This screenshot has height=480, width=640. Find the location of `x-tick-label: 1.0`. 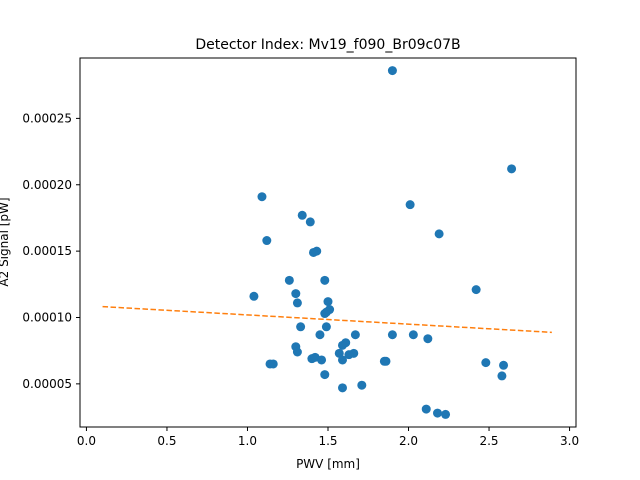

x-tick-label: 1.0 is located at coordinates (247, 441).